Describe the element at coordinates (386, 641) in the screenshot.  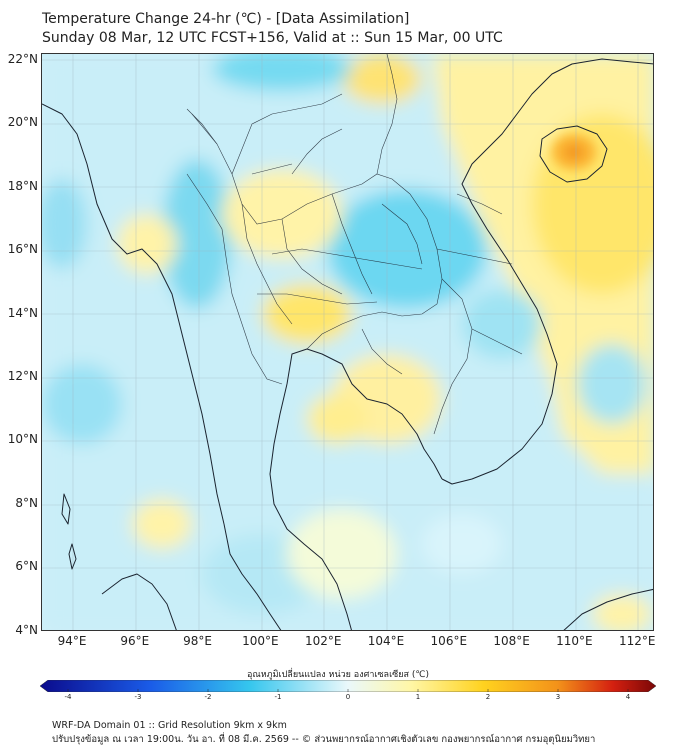
I see `lon-tick-label: 104°E` at that location.